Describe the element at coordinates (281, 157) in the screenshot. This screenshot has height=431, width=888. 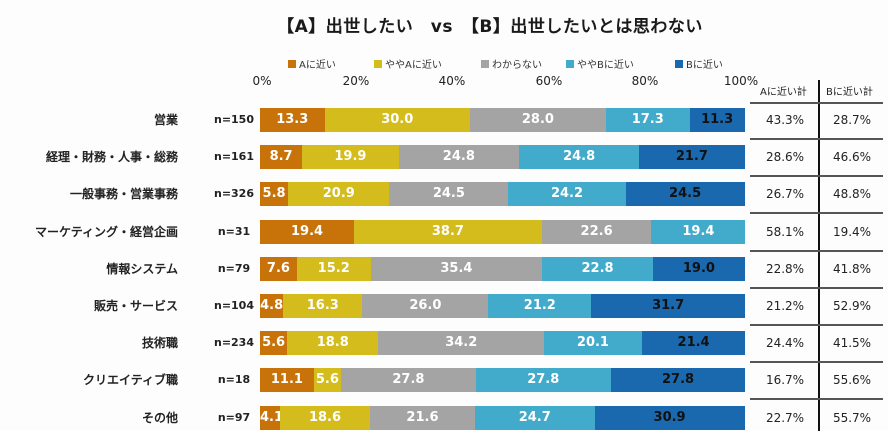
I see `bar-segment: 8.7` at that location.